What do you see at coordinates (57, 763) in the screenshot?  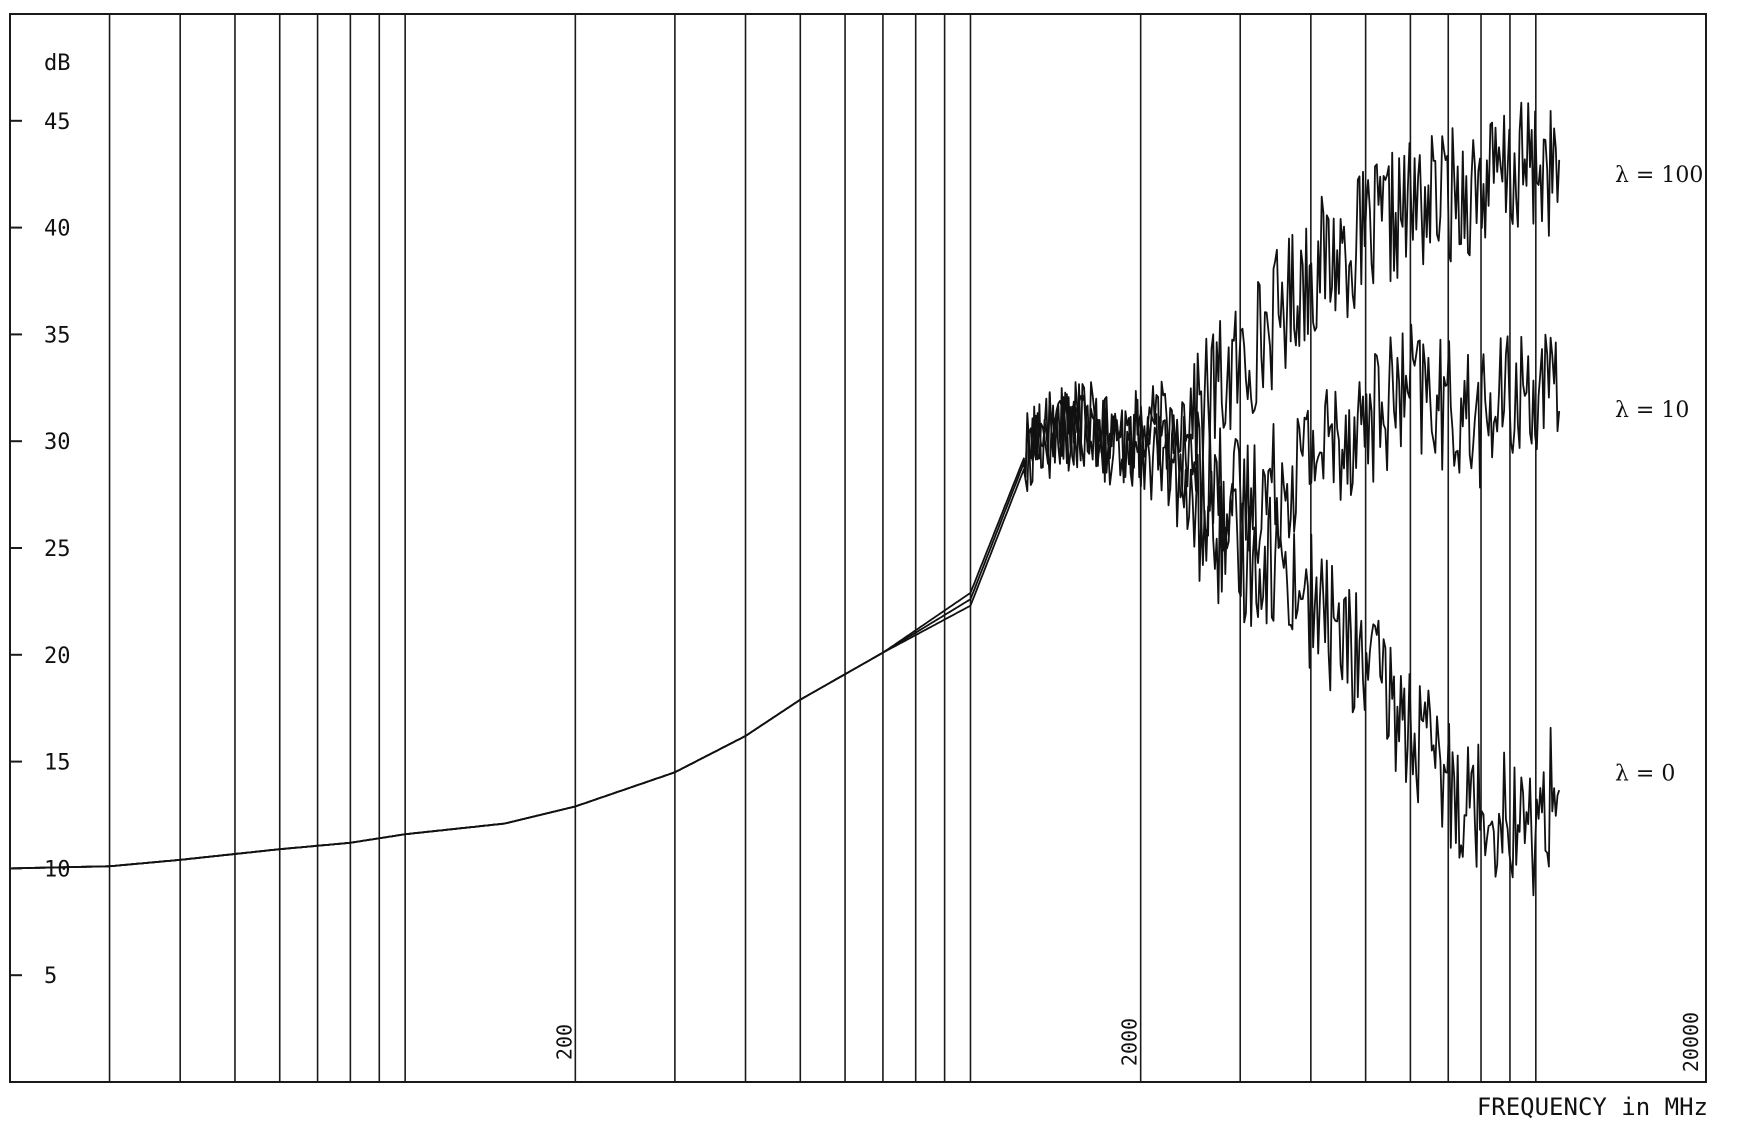 I see `y-tick-label: 15` at bounding box center [57, 763].